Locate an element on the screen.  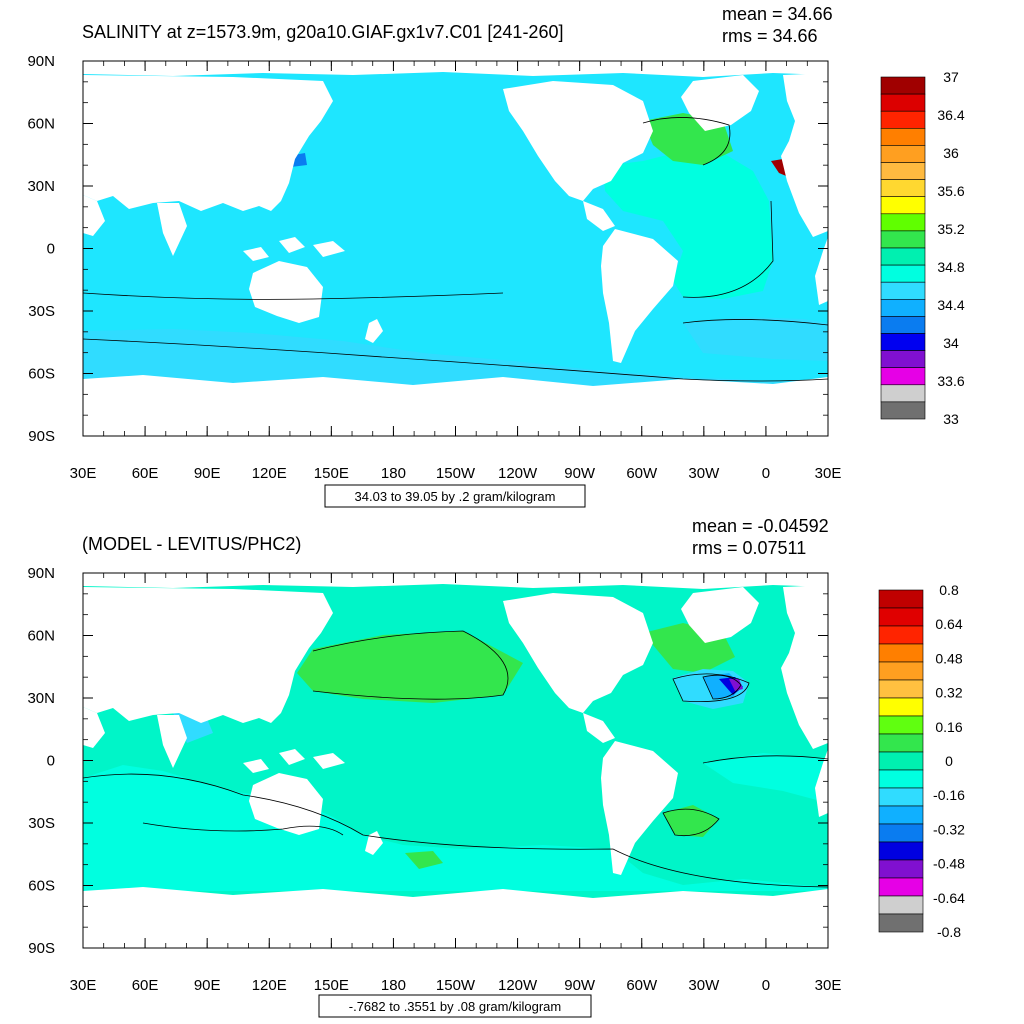
colorbar-label: -0.32 is located at coordinates (949, 829).